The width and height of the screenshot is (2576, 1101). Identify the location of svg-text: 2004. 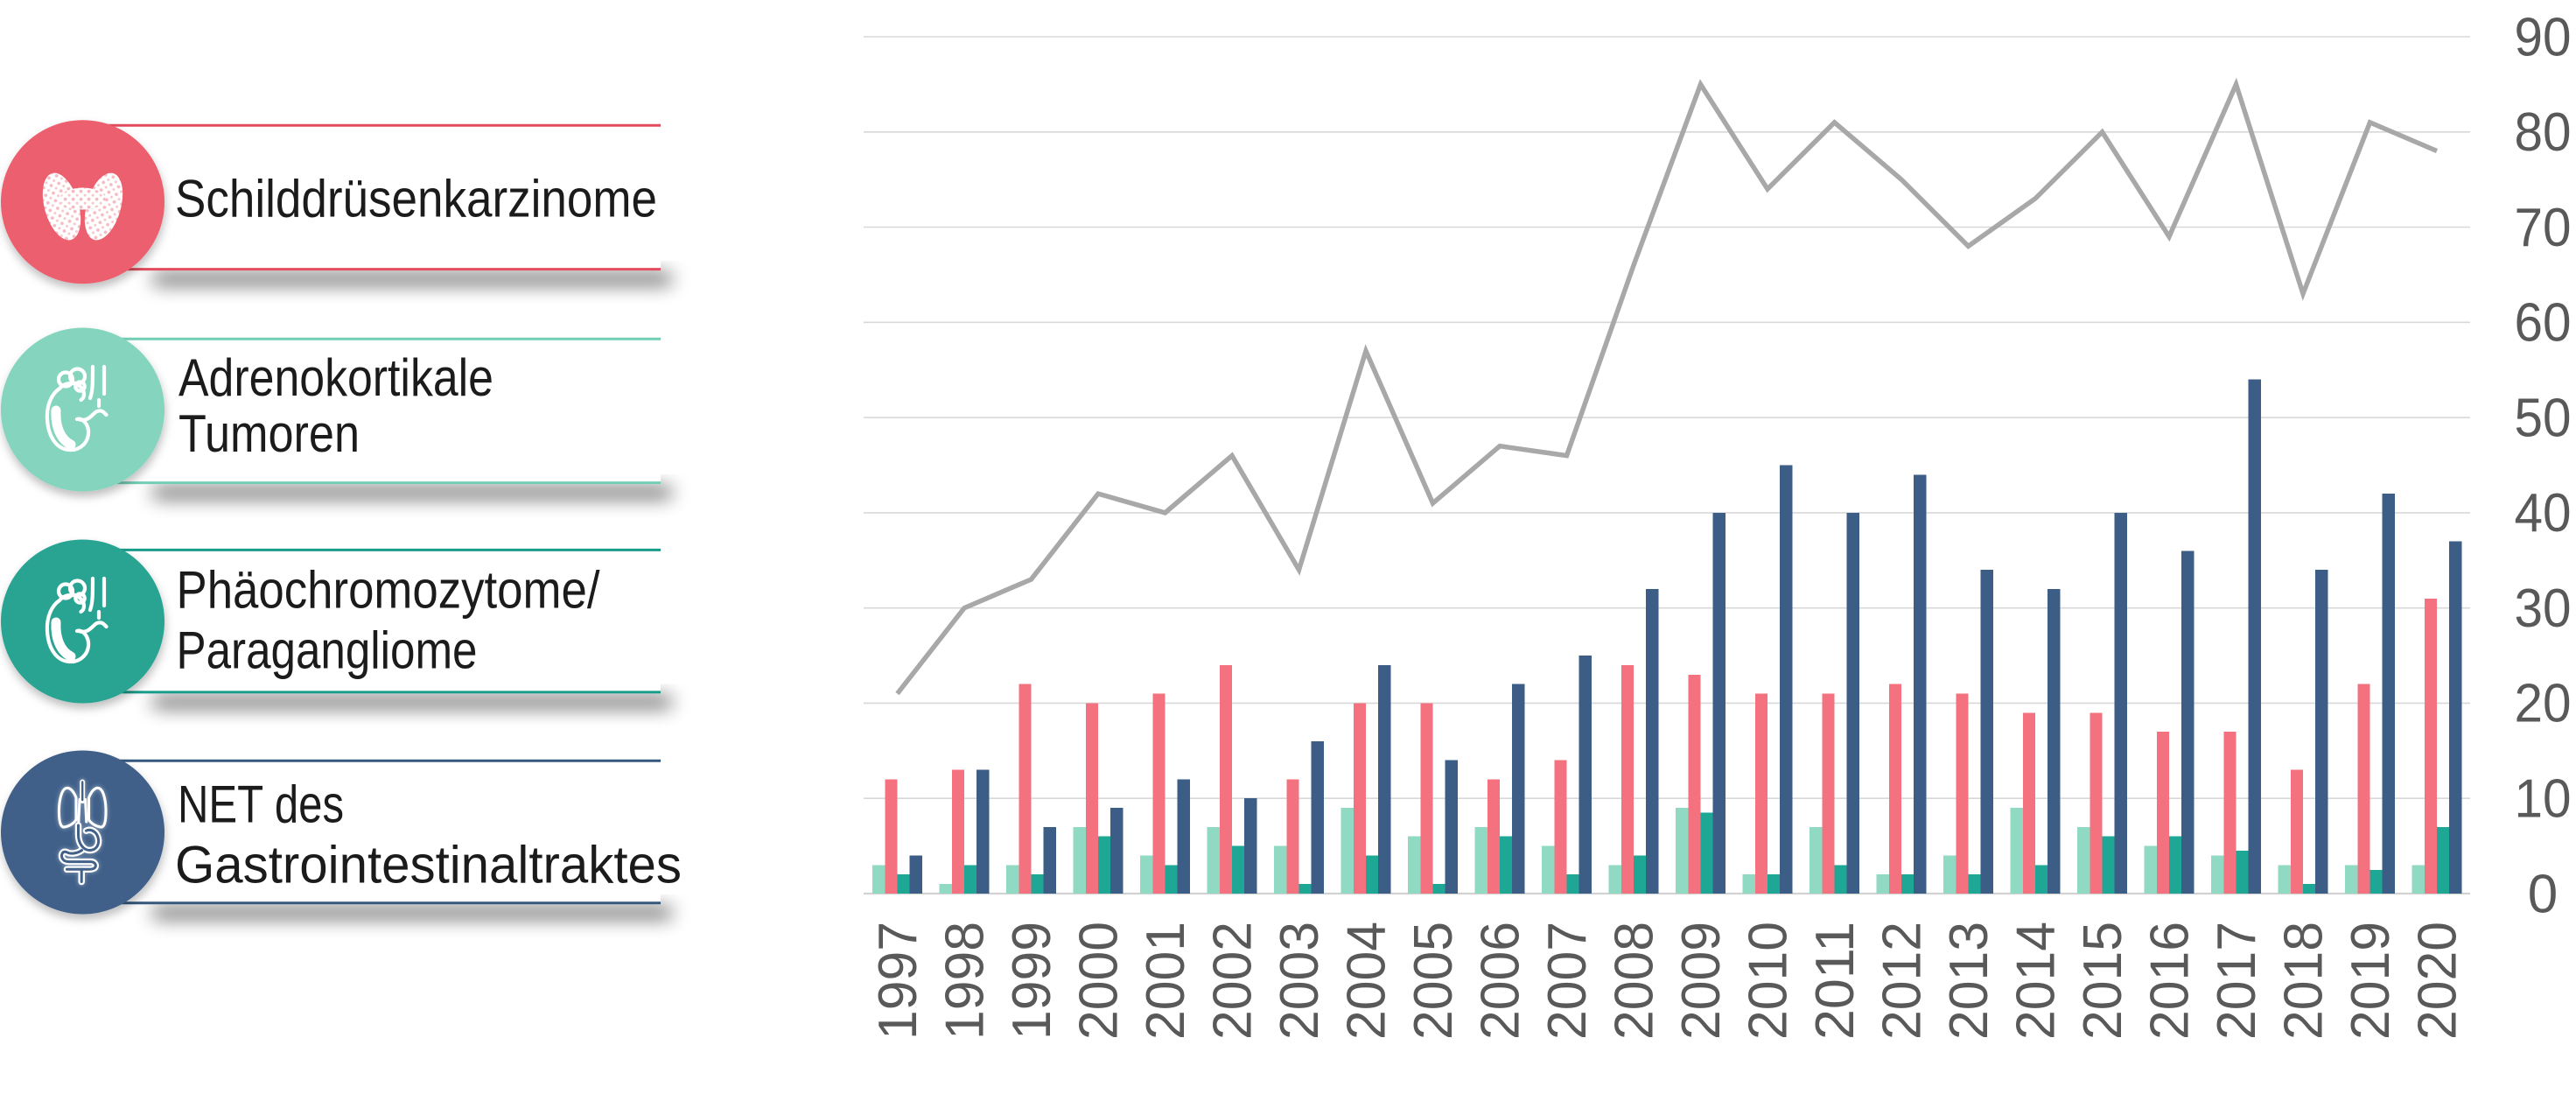
(1366, 981).